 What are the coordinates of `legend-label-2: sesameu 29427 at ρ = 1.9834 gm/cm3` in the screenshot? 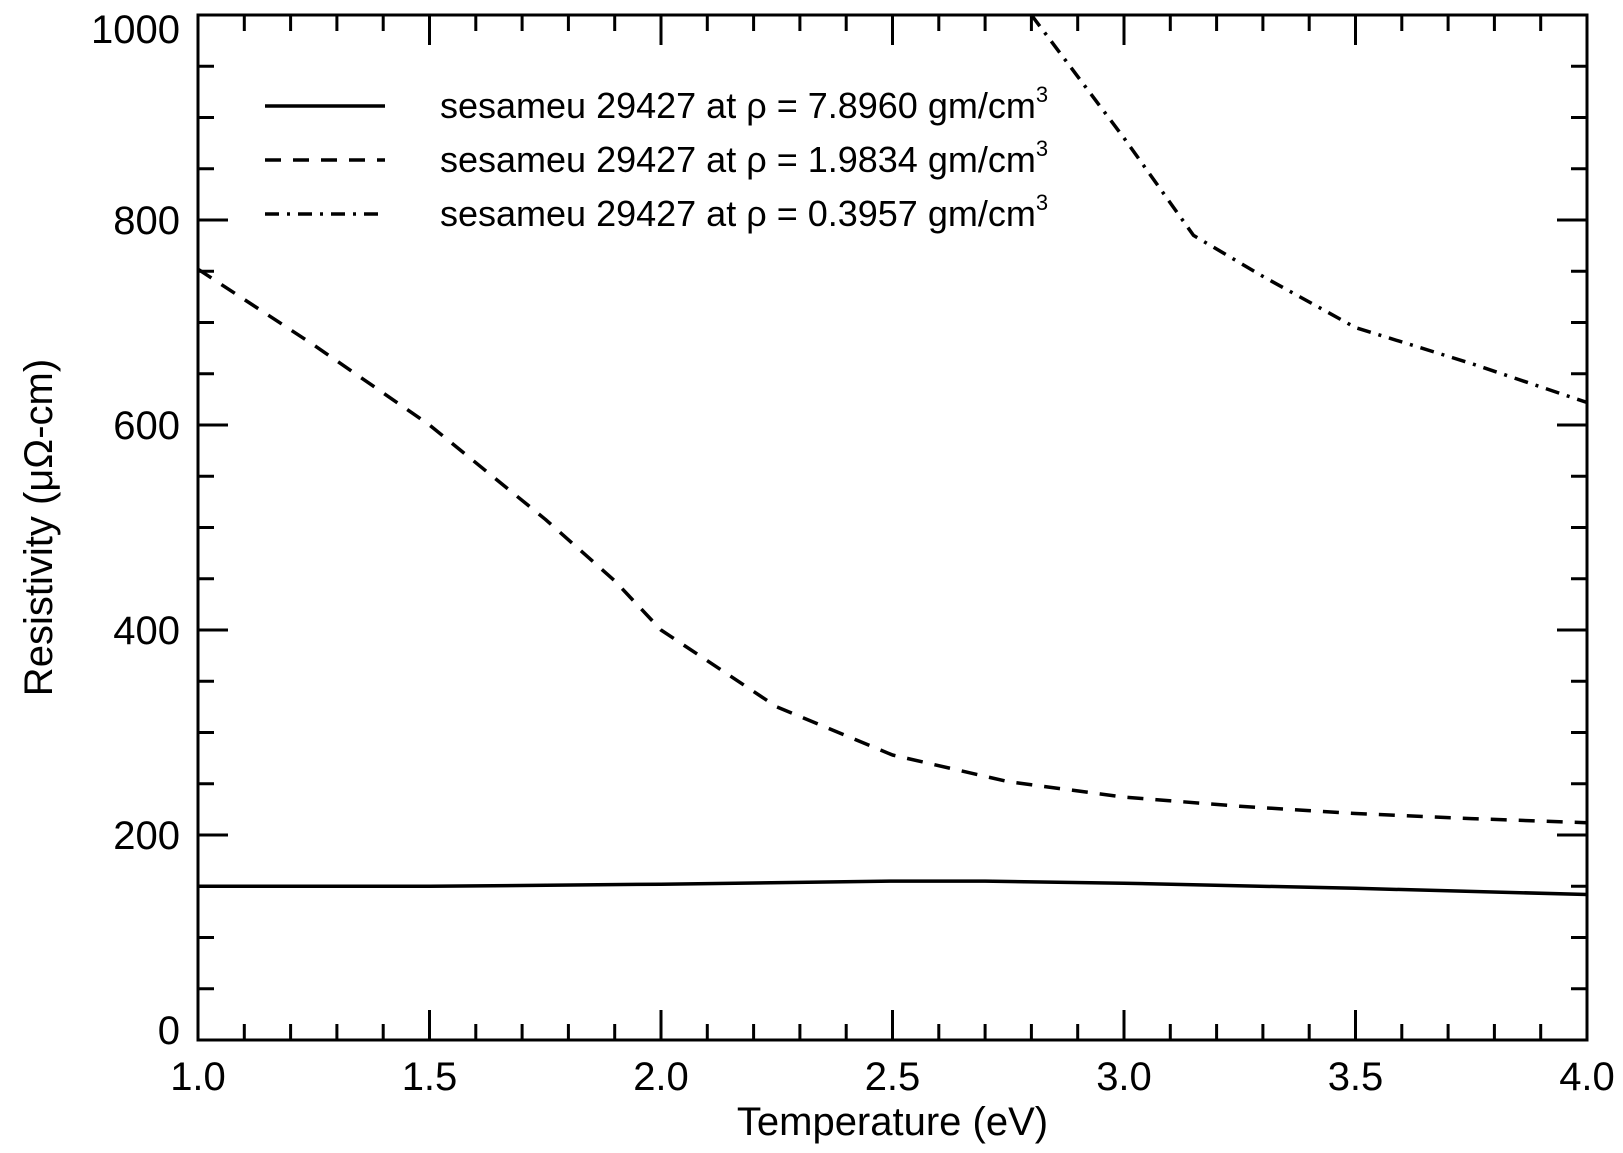 It's located at (744, 158).